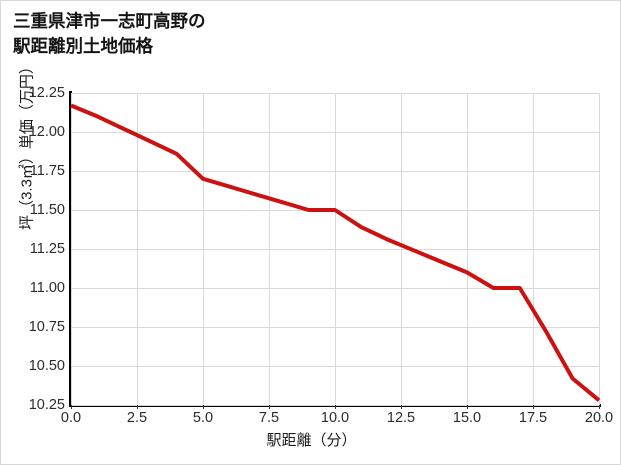  I want to click on x-axis-tick-label: 15.0, so click(467, 418).